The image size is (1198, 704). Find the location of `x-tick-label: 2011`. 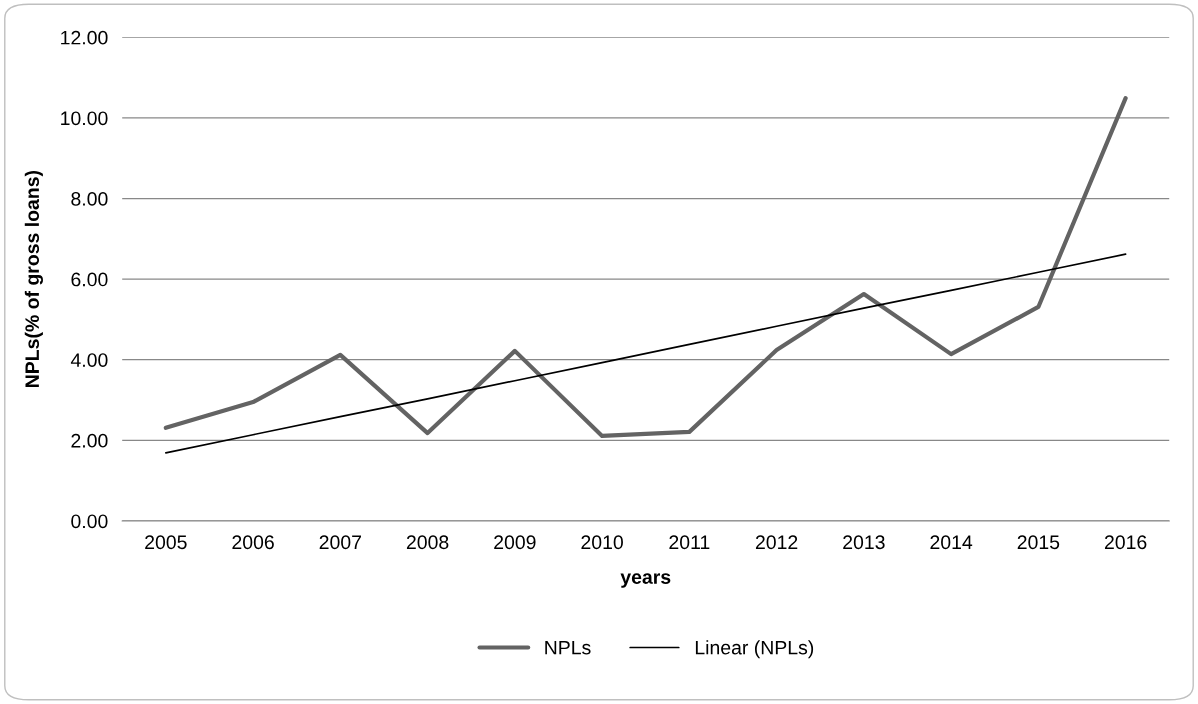

x-tick-label: 2011 is located at coordinates (689, 542).